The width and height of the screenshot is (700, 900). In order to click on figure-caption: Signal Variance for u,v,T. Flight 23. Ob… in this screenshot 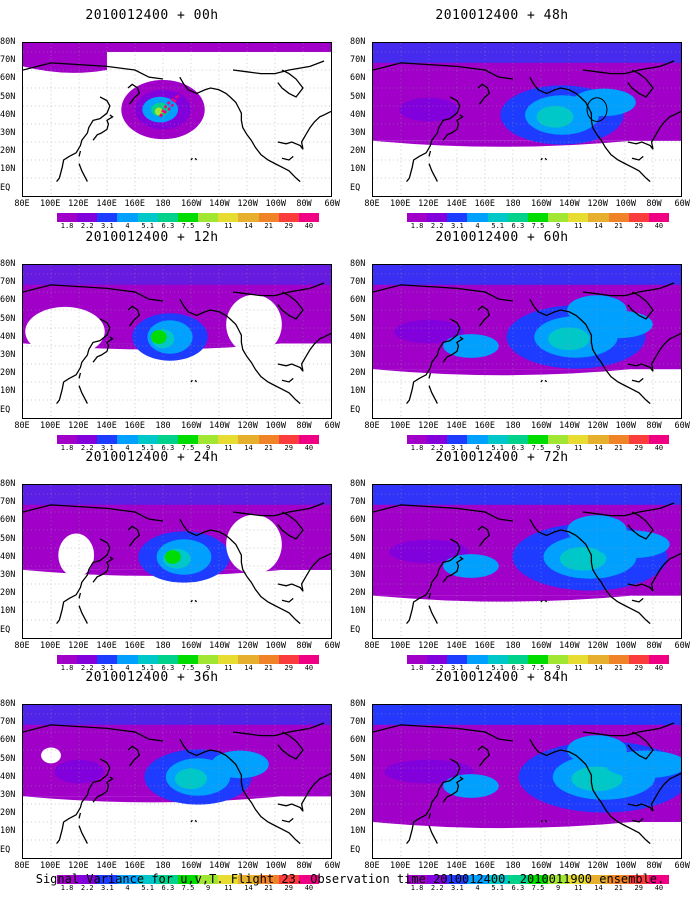, I will do `click(350, 879)`.